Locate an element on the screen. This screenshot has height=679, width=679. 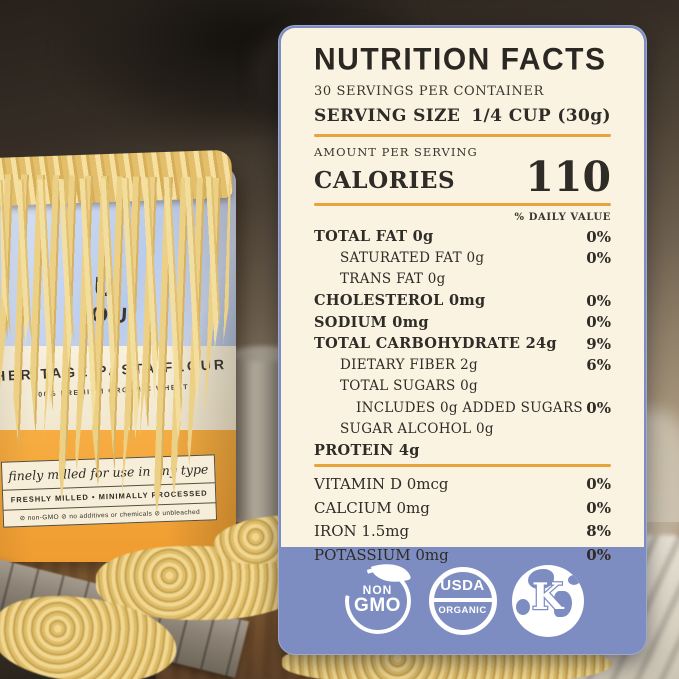
nutrient-row-trans-fat: TRANS FAT 0g is located at coordinates (393, 279).